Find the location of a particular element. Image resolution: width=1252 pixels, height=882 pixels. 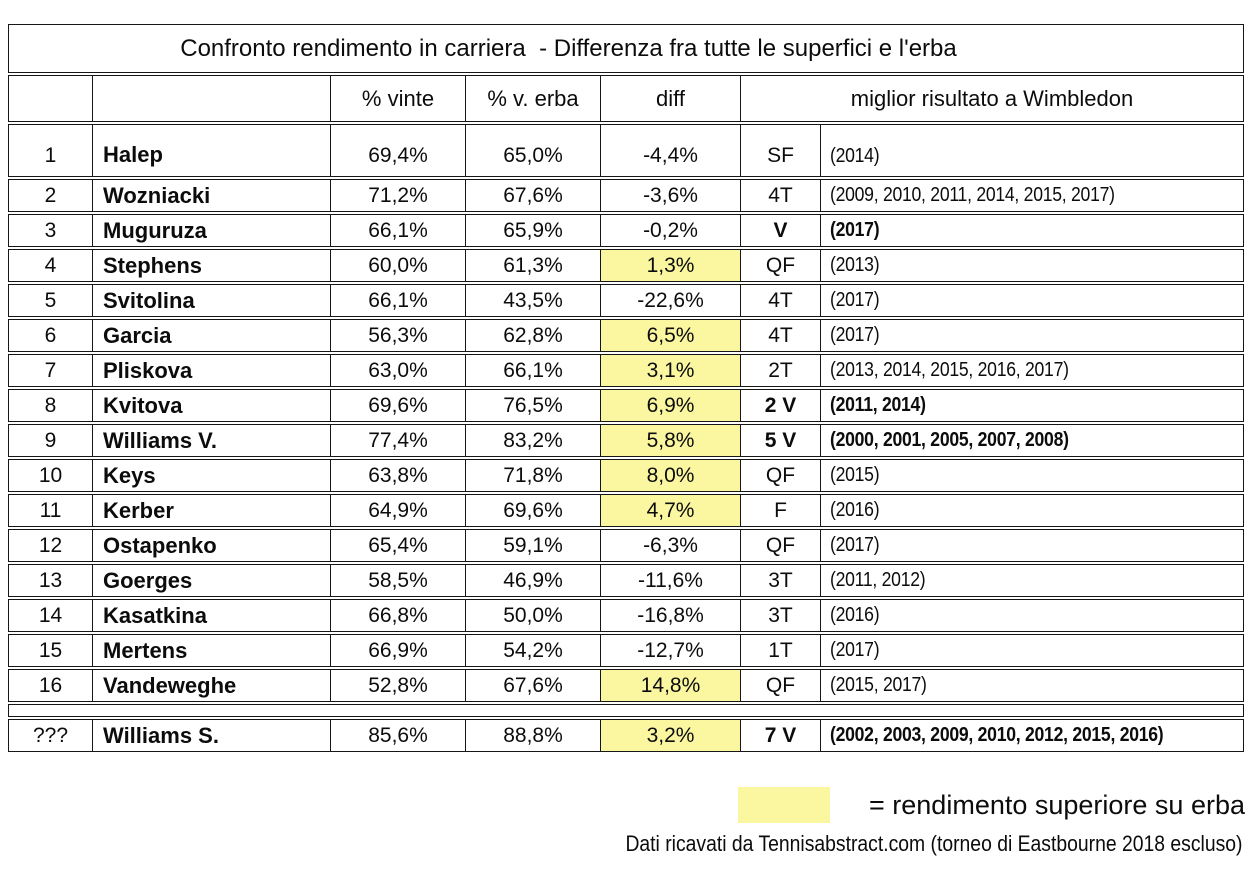

pct-grass-cell-text: 67,6% is located at coordinates (533, 195).